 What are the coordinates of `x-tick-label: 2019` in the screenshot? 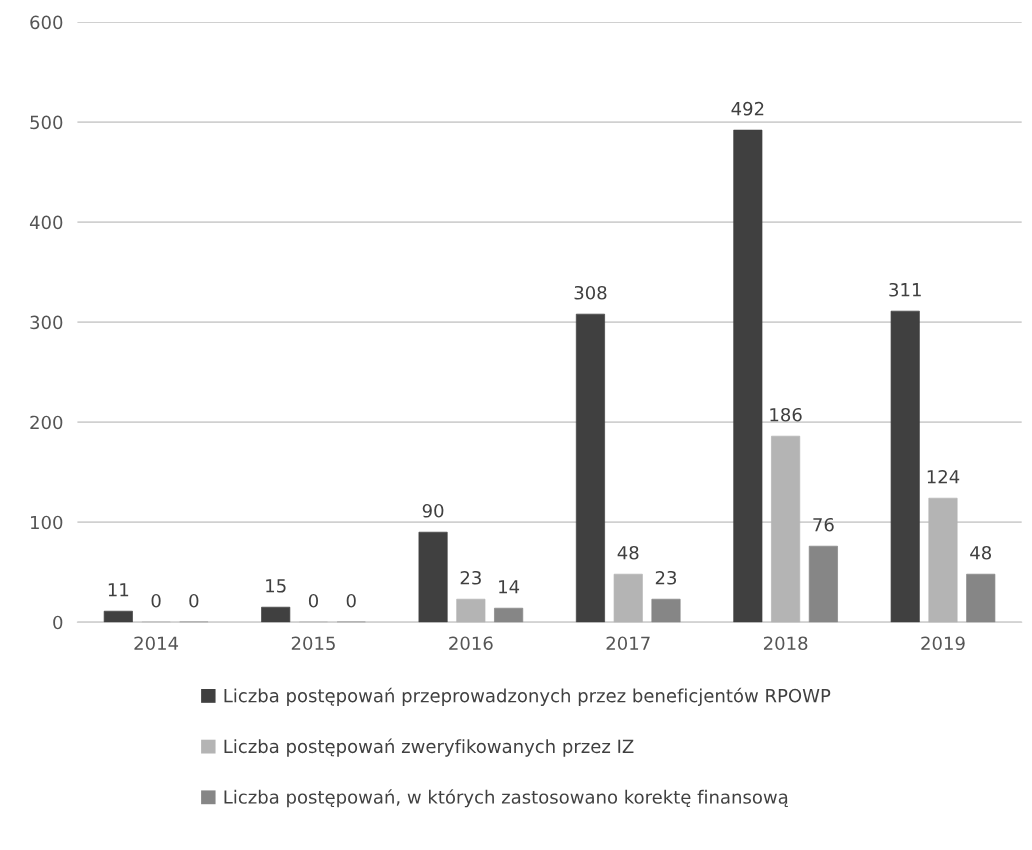 It's located at (943, 643).